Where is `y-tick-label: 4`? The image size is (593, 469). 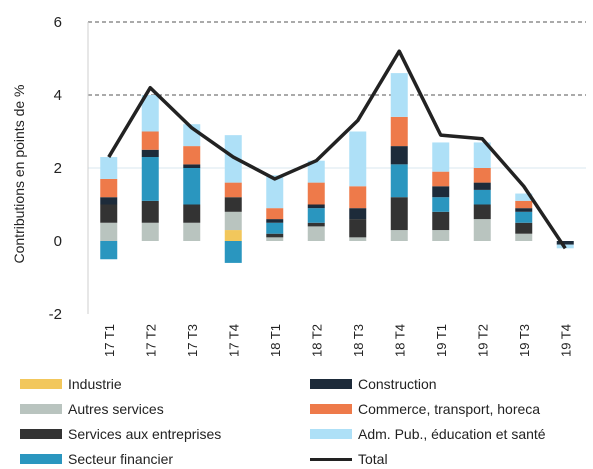 y-tick-label: 4 is located at coordinates (58, 95).